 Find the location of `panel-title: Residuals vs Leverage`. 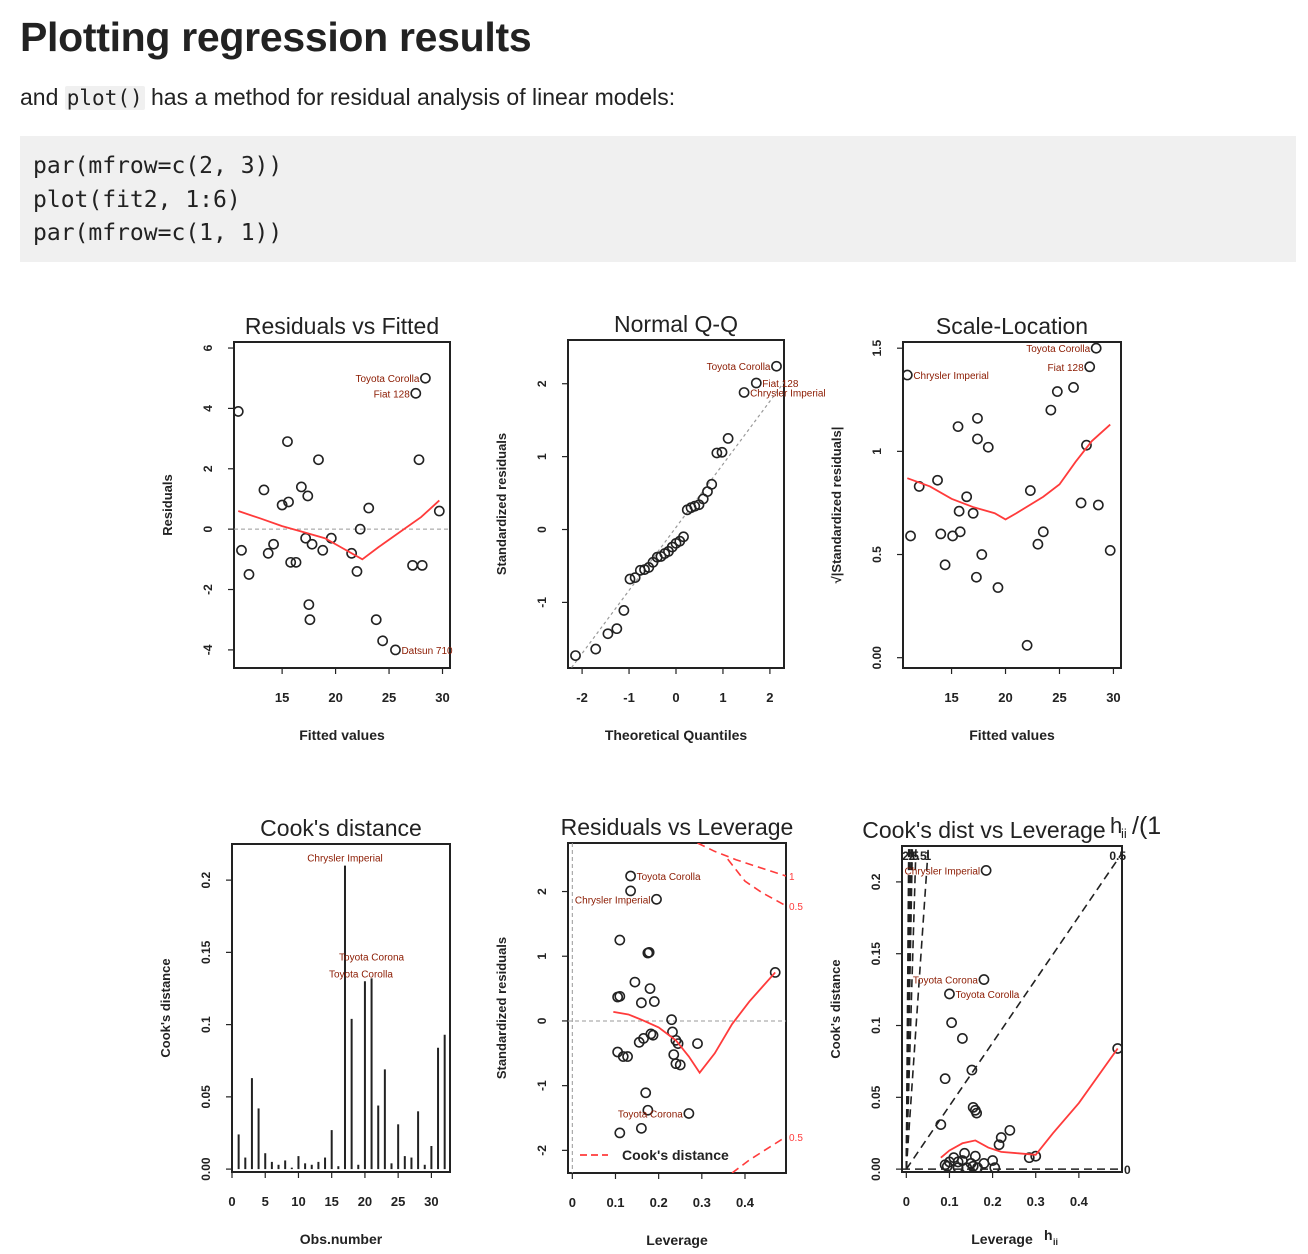

panel-title: Residuals vs Leverage is located at coordinates (677, 827).